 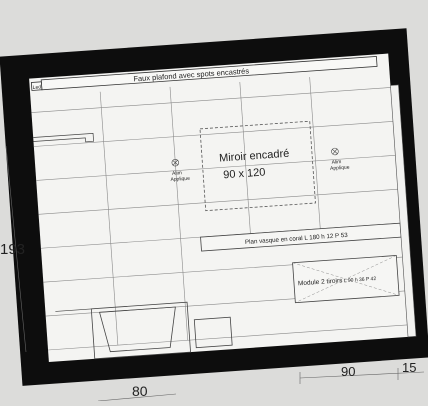 I want to click on led-box, so click(x=36, y=86).